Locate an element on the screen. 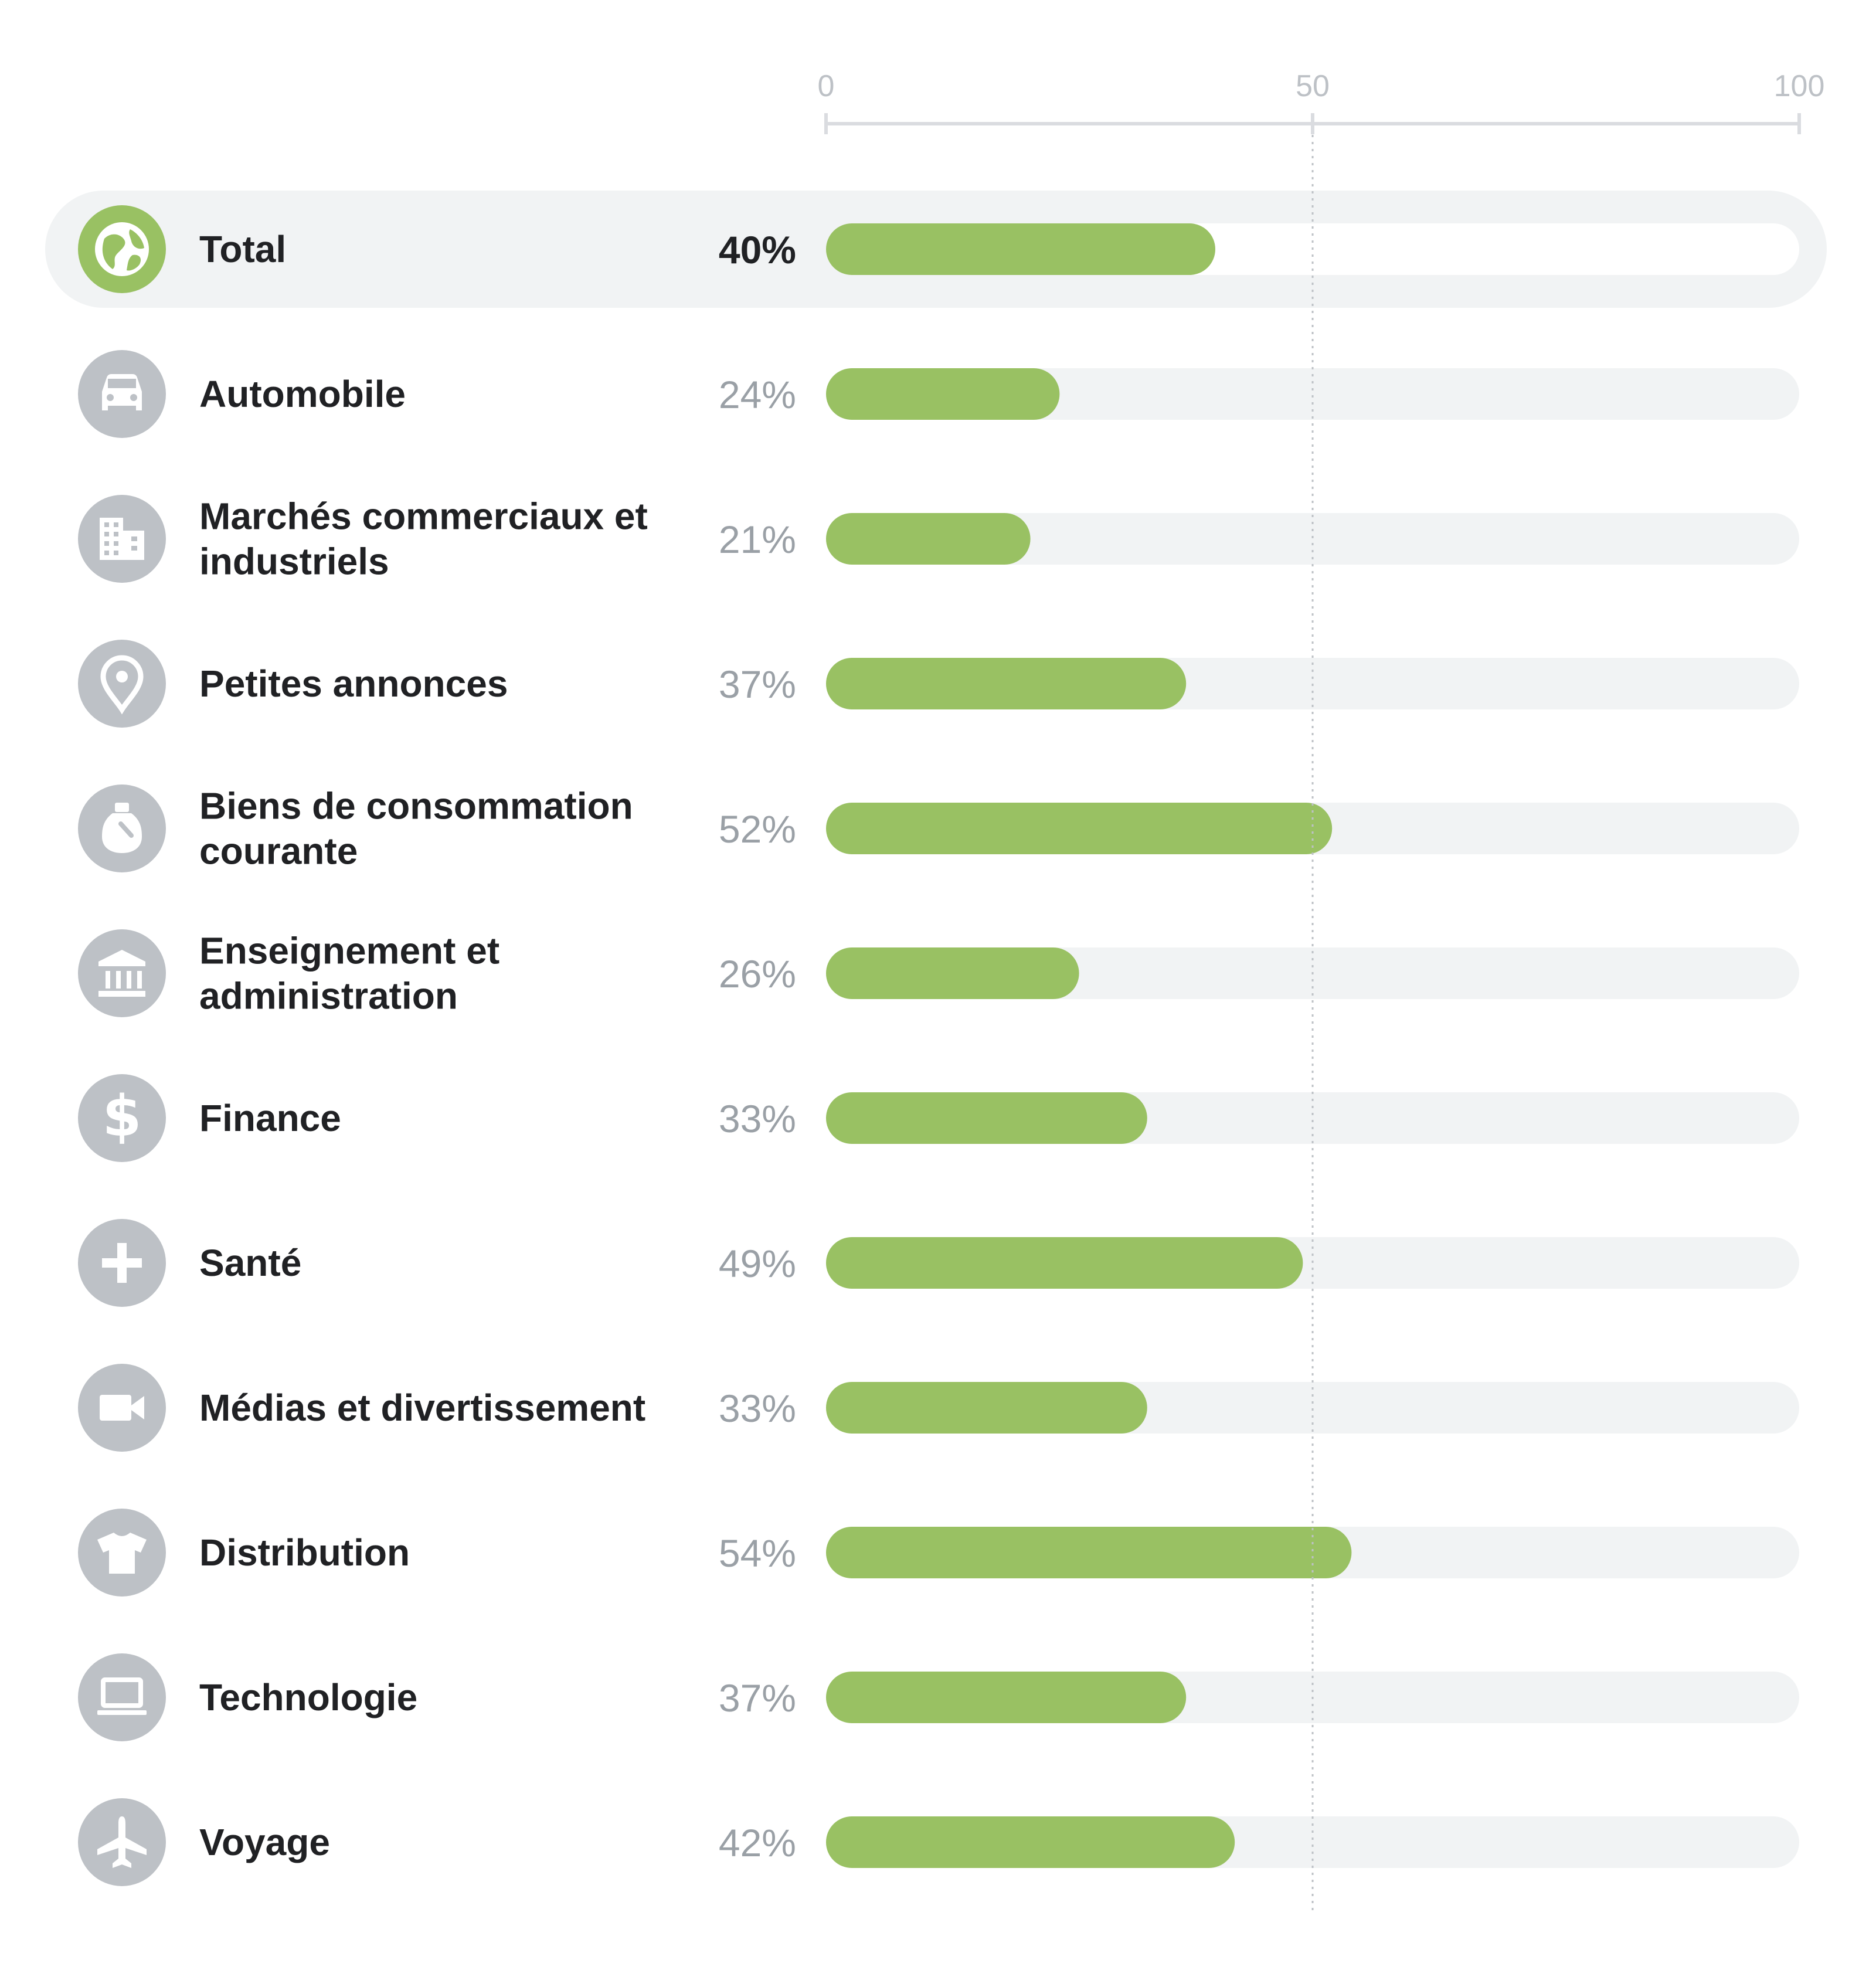 The width and height of the screenshot is (1876, 1970). chart-row: Santé 49% is located at coordinates (939, 1263).